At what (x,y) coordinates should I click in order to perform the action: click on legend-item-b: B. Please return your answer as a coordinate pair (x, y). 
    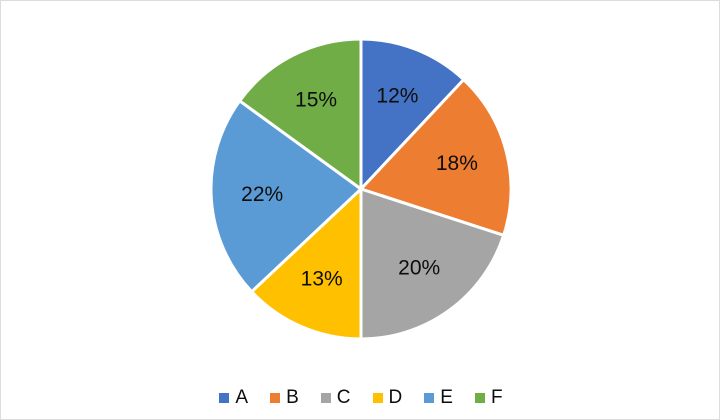
    Looking at the image, I should click on (284, 397).